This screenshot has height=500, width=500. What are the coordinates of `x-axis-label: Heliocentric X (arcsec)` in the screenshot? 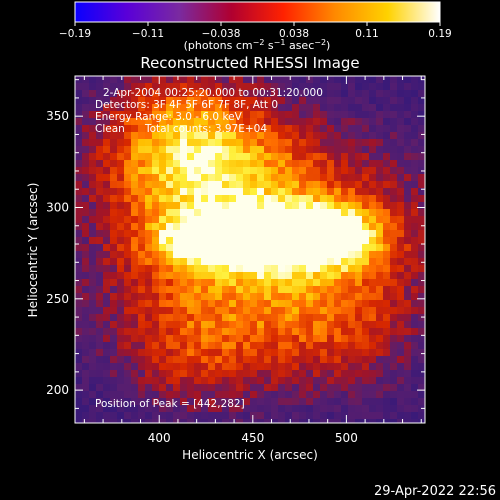 It's located at (250, 455).